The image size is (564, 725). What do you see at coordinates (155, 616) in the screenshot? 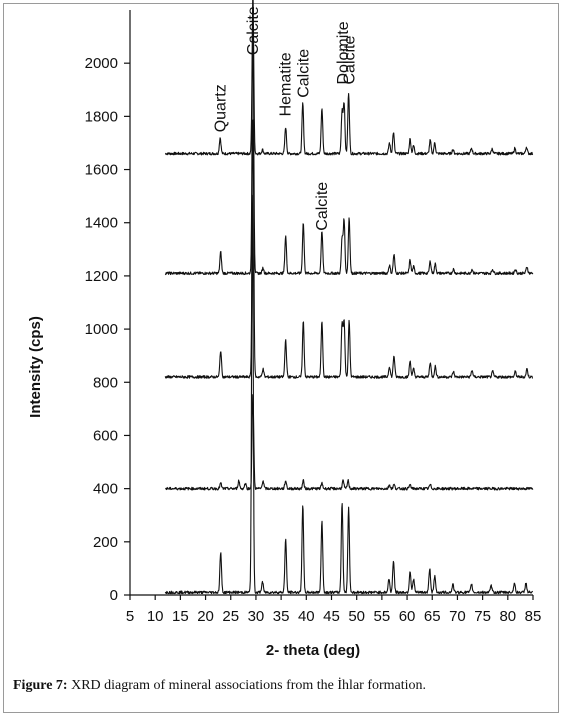
I see `x-tick-label: 10` at bounding box center [155, 616].